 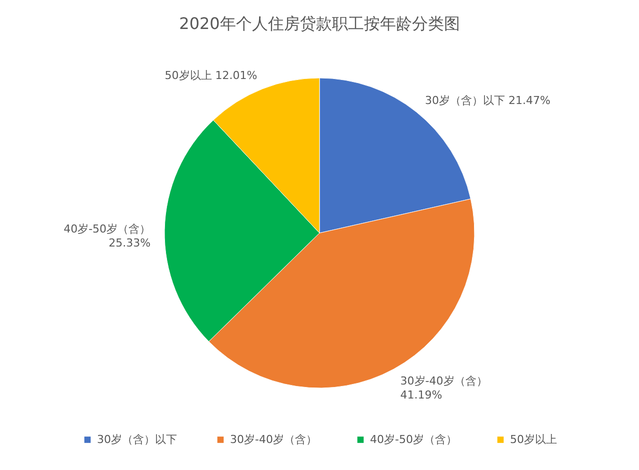 I want to click on legend-label: 30岁（含）以下, so click(x=137, y=439).